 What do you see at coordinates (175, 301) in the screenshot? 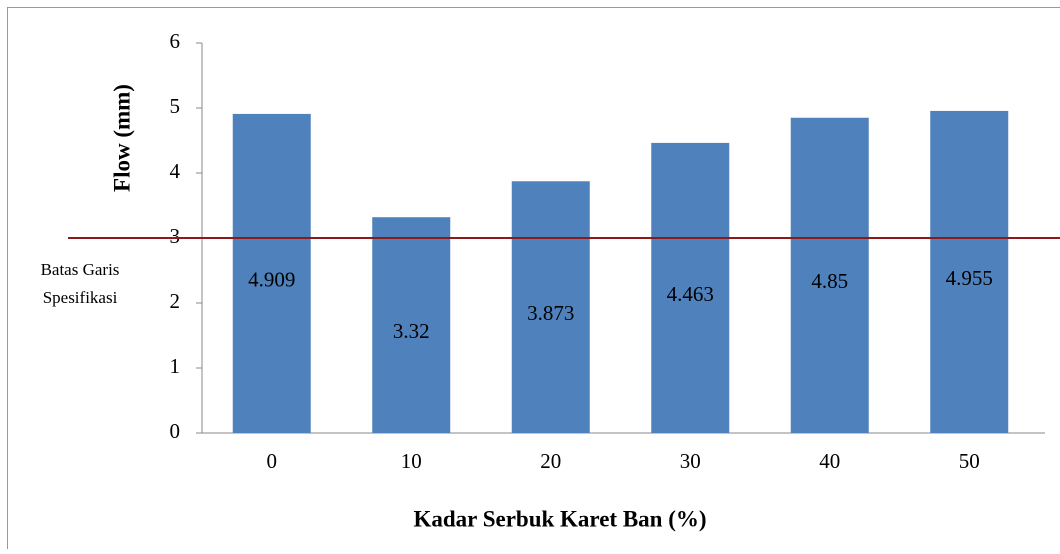
I see `y-tick-label: 2` at bounding box center [175, 301].